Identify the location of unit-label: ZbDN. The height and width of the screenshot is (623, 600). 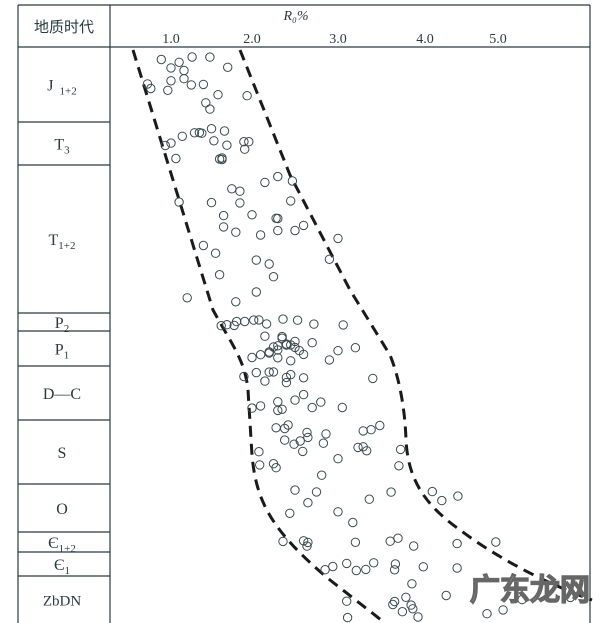
(62, 602).